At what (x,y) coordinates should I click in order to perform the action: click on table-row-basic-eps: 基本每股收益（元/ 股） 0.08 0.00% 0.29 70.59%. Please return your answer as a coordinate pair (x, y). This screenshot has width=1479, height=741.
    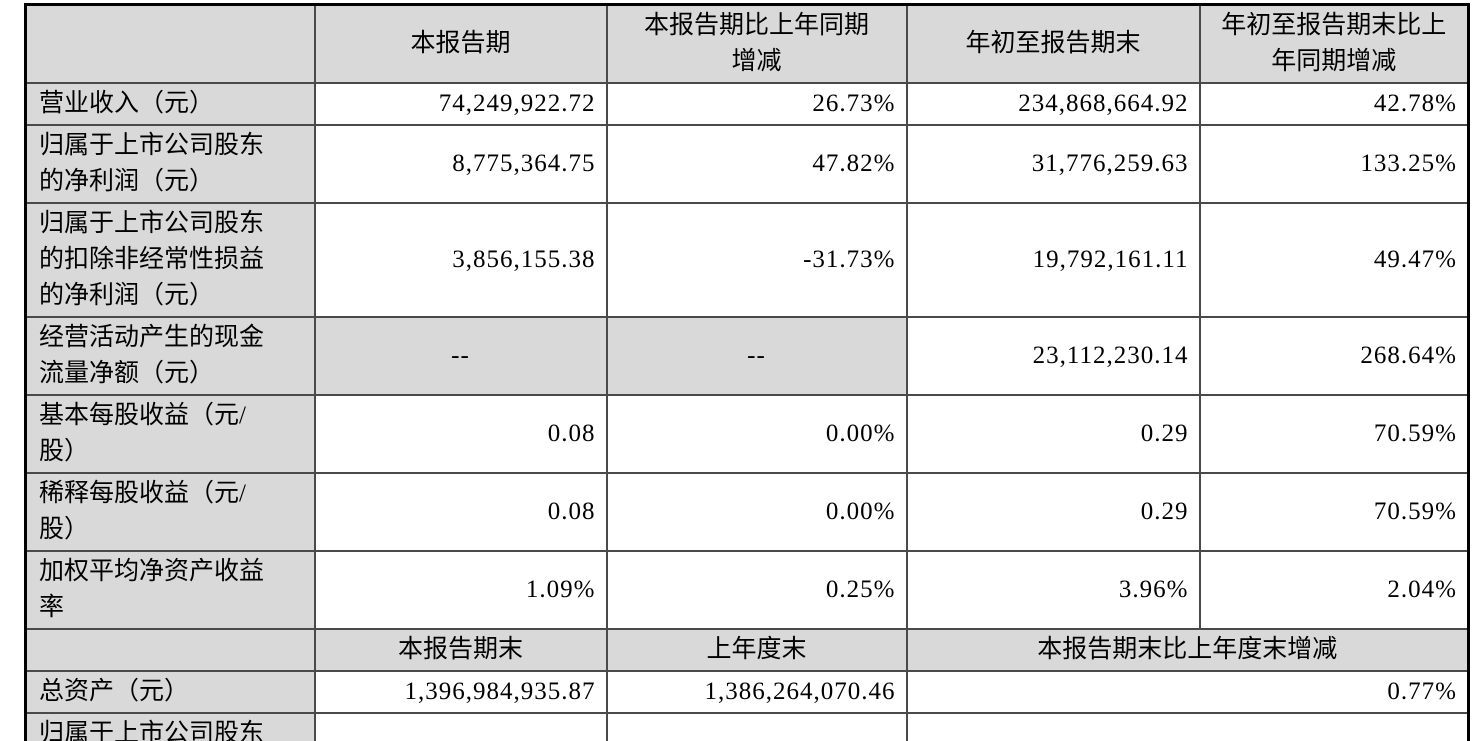
    Looking at the image, I should click on (747, 434).